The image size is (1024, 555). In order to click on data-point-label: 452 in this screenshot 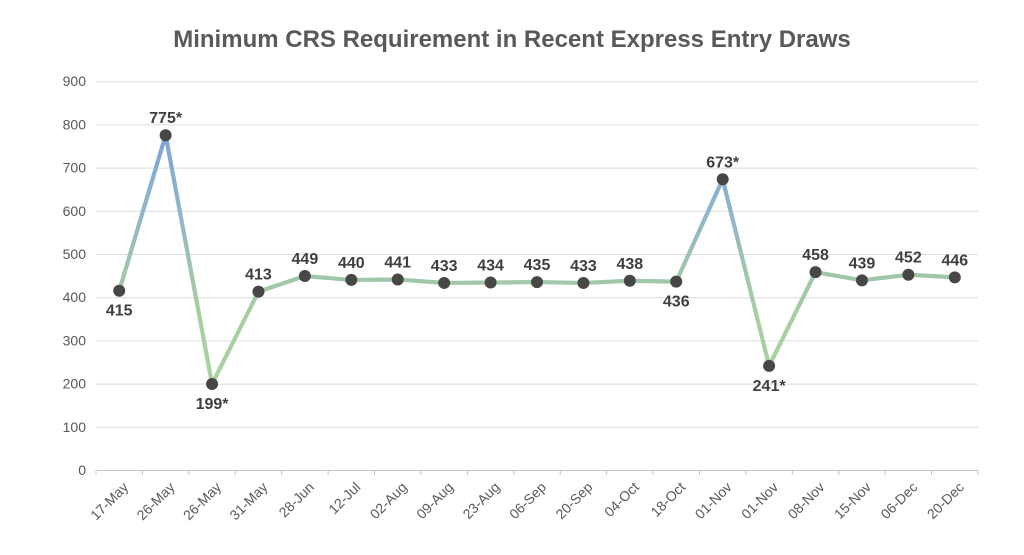, I will do `click(908, 258)`.